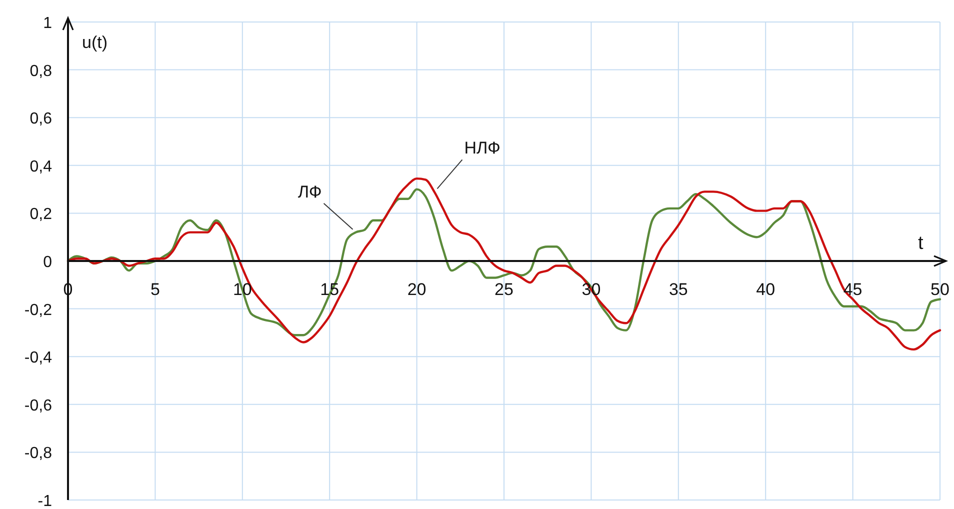  I want to click on y-tick-label: 0,4, so click(41, 167).